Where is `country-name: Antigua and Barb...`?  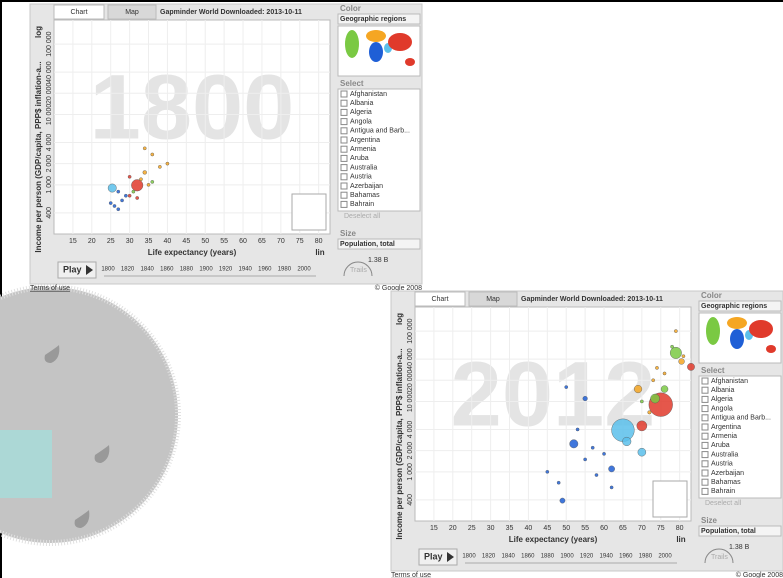 country-name: Antigua and Barb... is located at coordinates (380, 131).